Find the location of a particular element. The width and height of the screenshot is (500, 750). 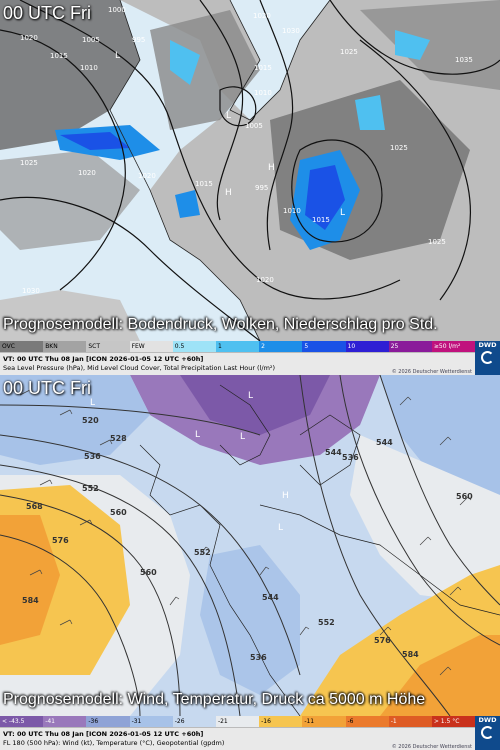

legend-cell: -41 is located at coordinates (65, 721).